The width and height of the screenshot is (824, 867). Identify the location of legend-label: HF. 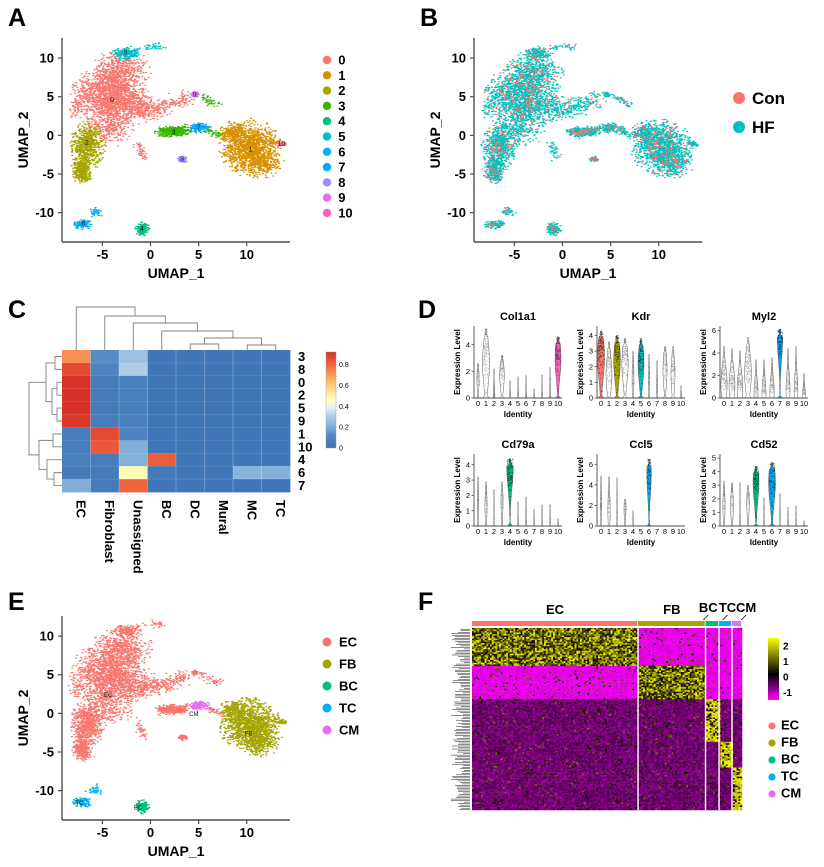
(763, 127).